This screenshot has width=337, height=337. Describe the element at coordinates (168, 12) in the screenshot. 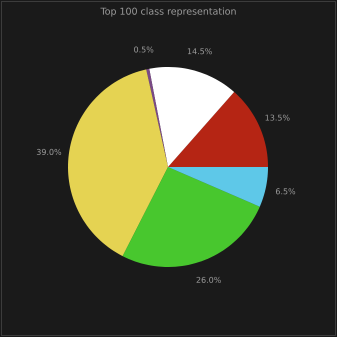

I see `chart-title: Top 100 class representation` at that location.